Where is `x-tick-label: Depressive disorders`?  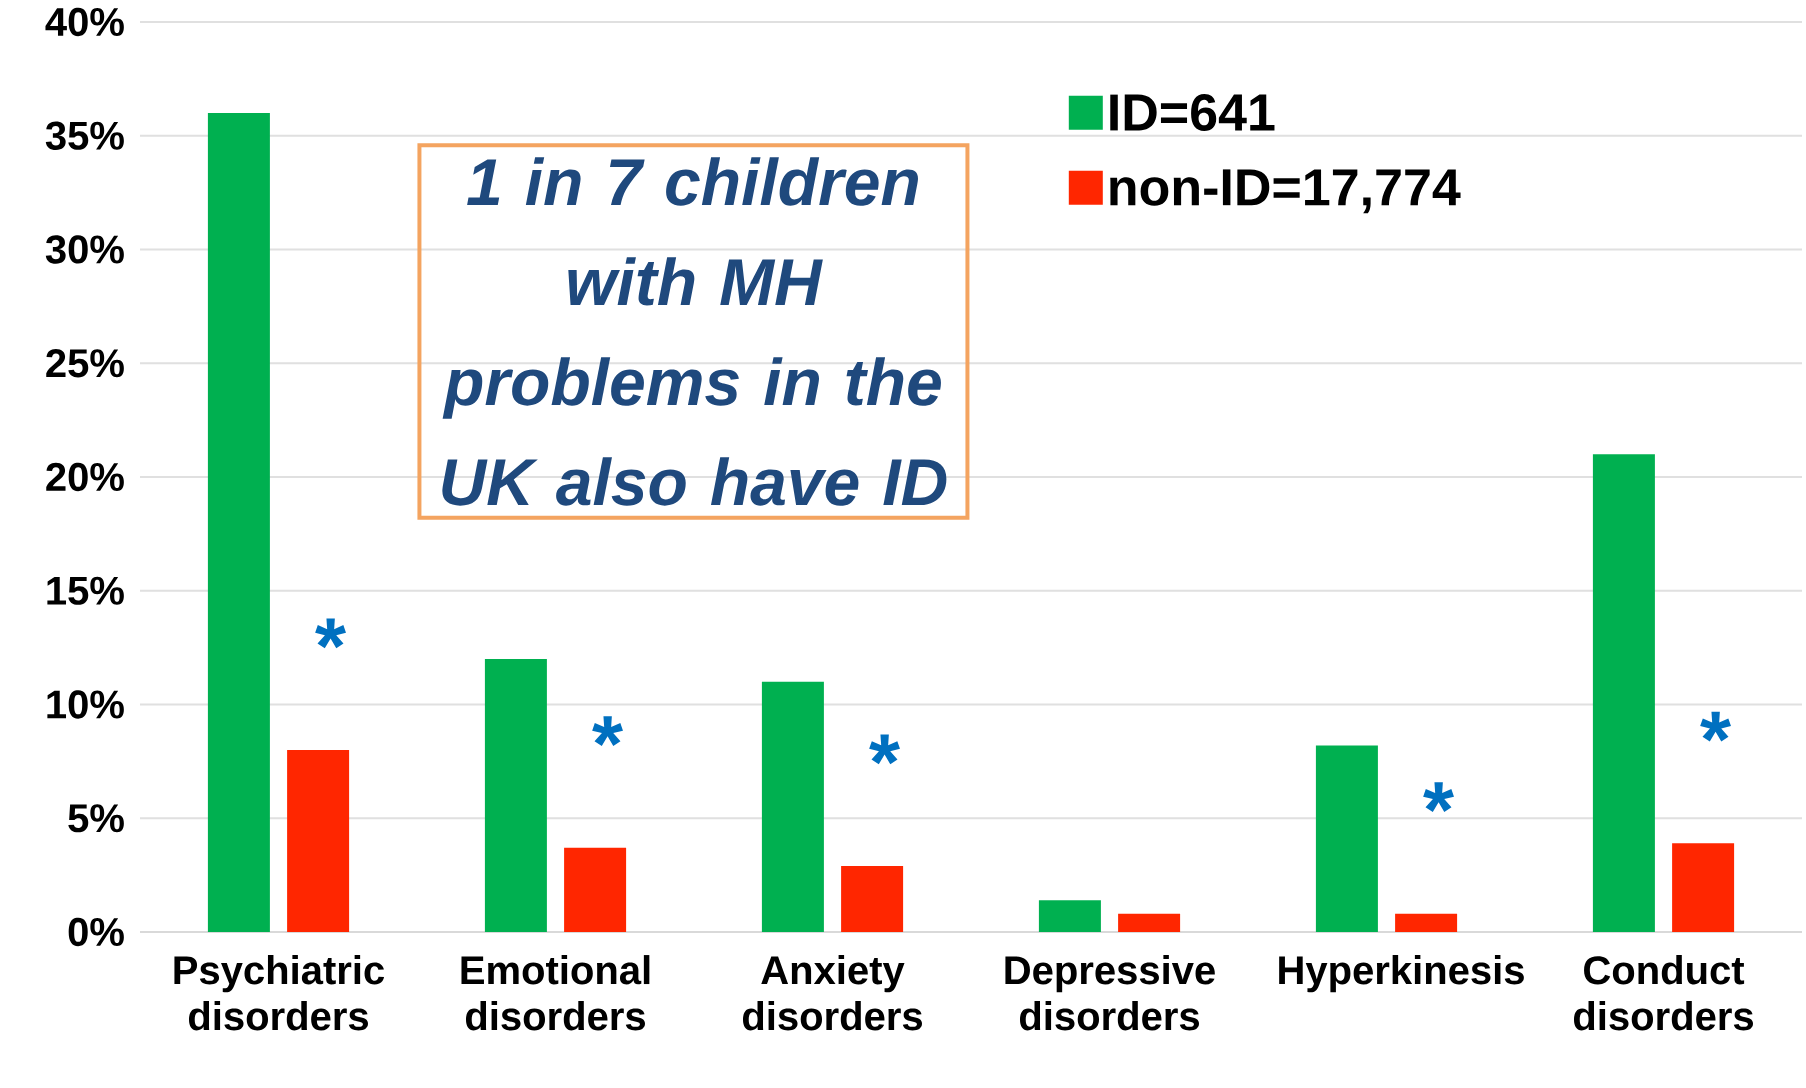
x-tick-label: Depressive disorders is located at coordinates (1110, 993).